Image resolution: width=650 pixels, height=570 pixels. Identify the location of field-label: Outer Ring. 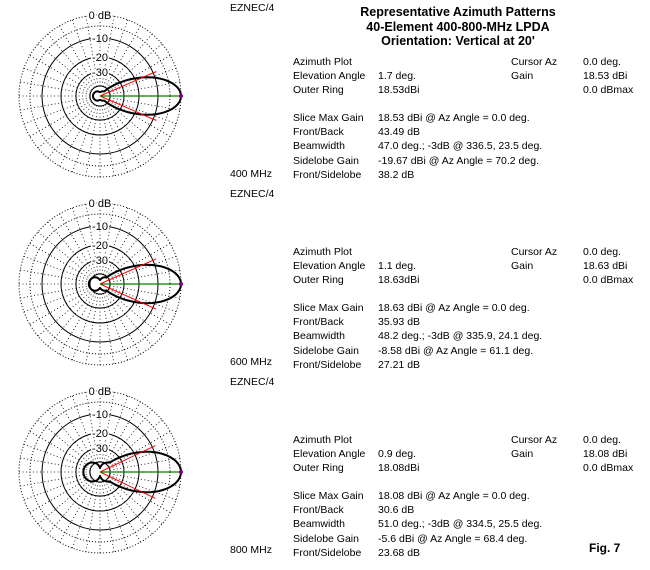
(318, 468).